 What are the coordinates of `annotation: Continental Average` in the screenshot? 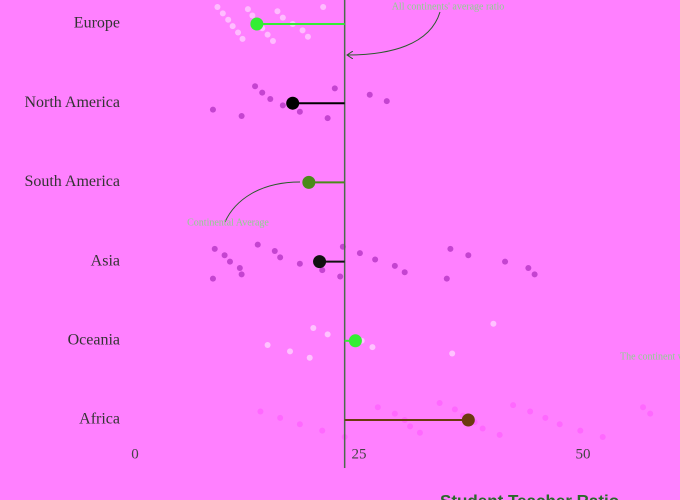 It's located at (228, 222).